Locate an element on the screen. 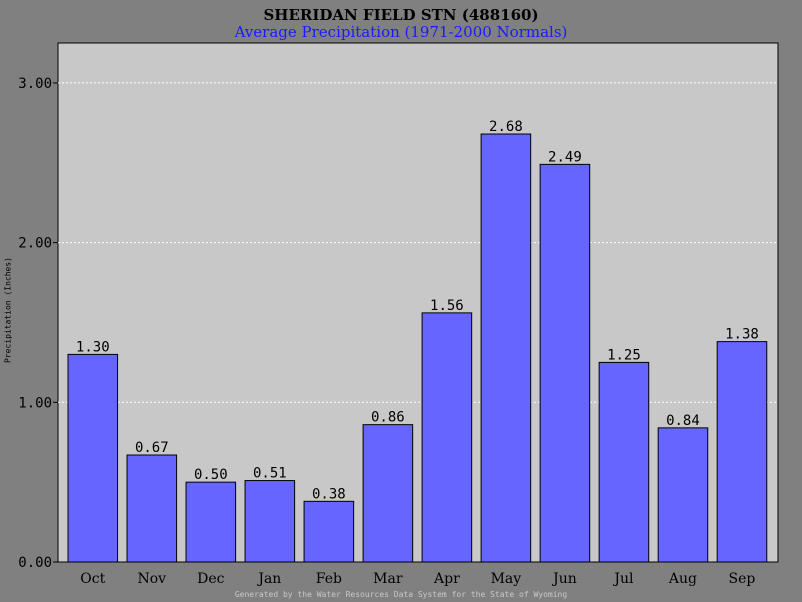 This screenshot has height=602, width=802. bar-value-label: 0.38 is located at coordinates (329, 494).